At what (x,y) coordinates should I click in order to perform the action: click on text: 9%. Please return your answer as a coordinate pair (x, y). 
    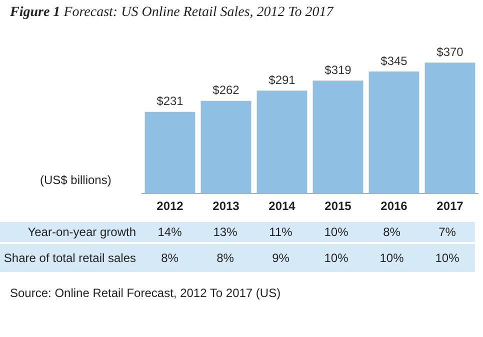
    Looking at the image, I should click on (280, 258).